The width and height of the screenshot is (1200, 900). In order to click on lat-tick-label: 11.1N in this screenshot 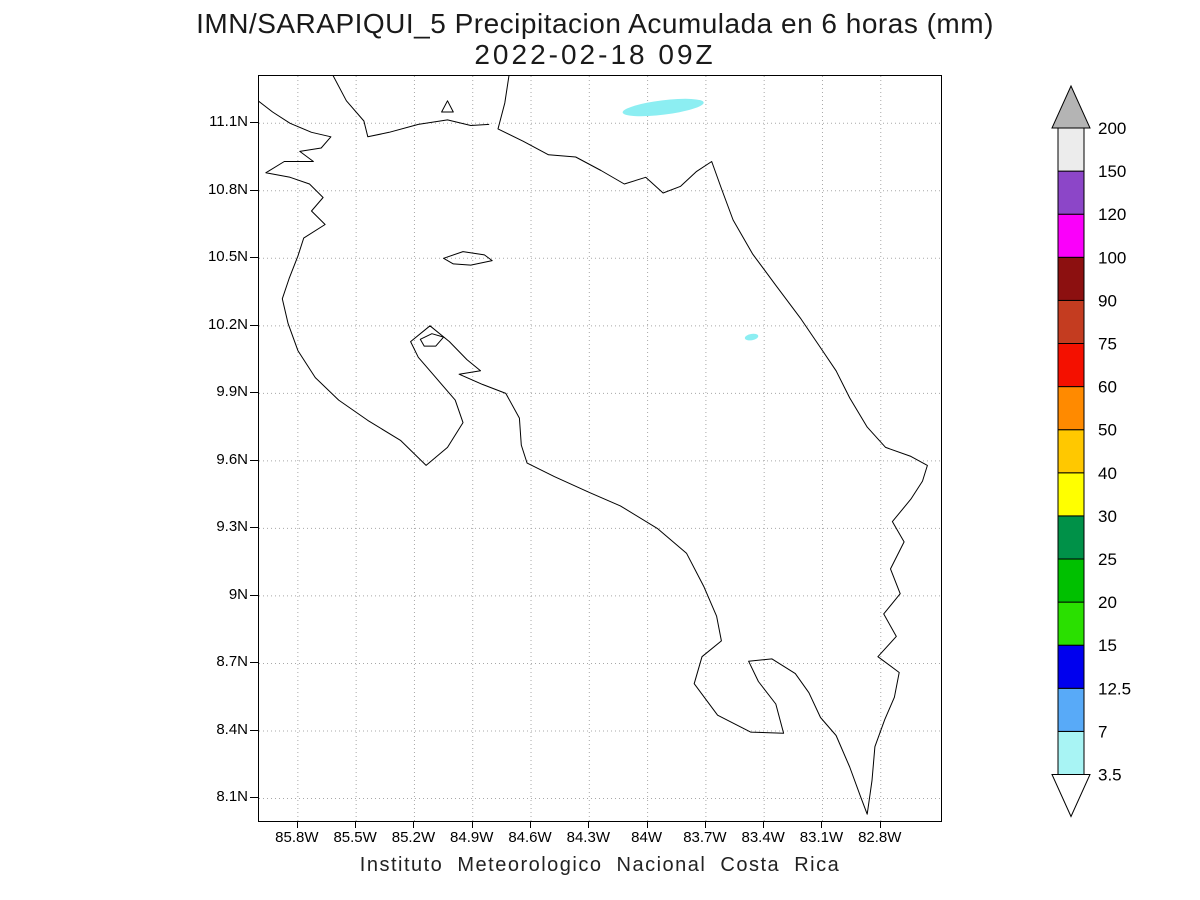, I will do `click(228, 122)`.